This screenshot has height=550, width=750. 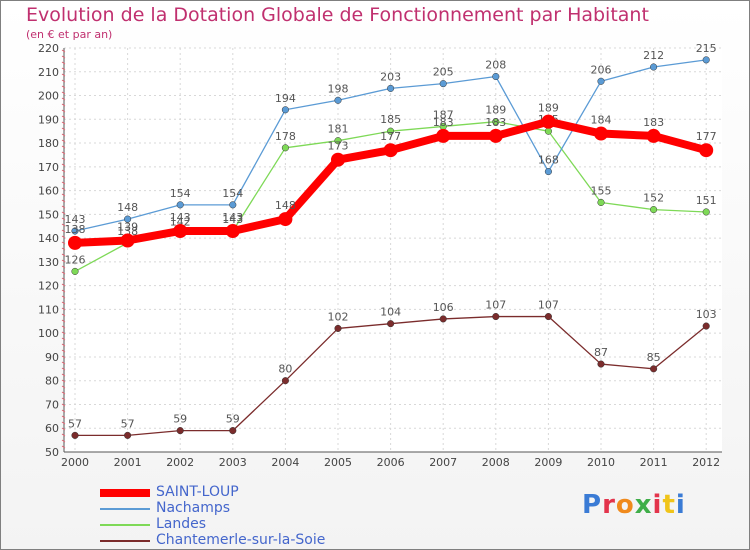 I want to click on logo-letter: x, so click(x=643, y=505).